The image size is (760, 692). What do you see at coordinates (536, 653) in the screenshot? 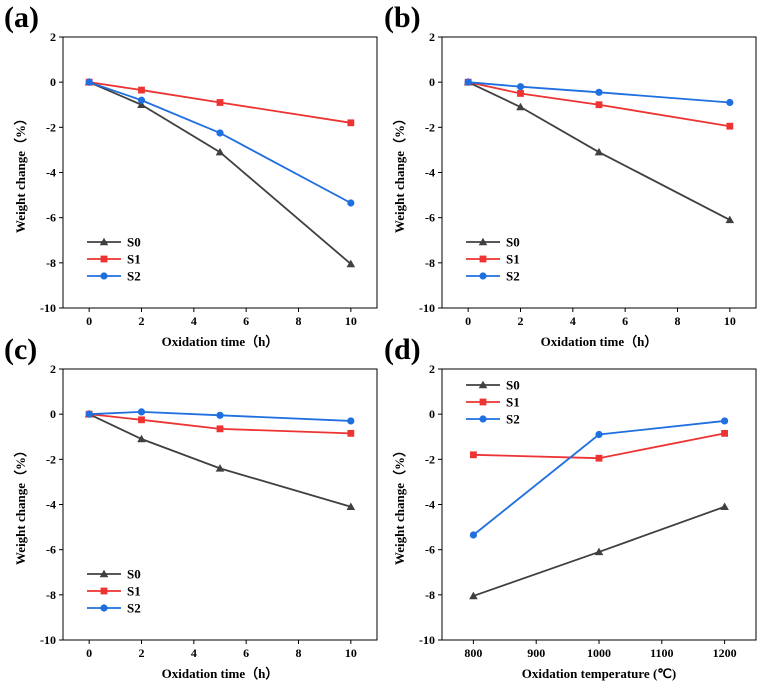
I see `x-tick-label: 900` at bounding box center [536, 653].